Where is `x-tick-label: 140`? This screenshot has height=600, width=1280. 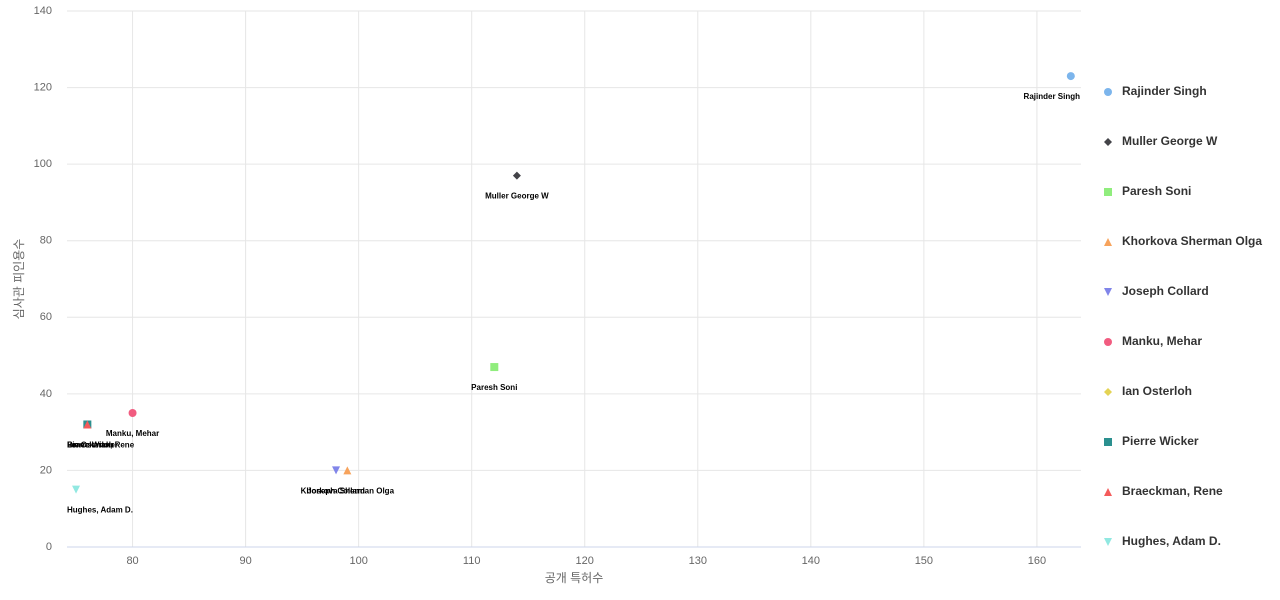 x-tick-label: 140 is located at coordinates (811, 561).